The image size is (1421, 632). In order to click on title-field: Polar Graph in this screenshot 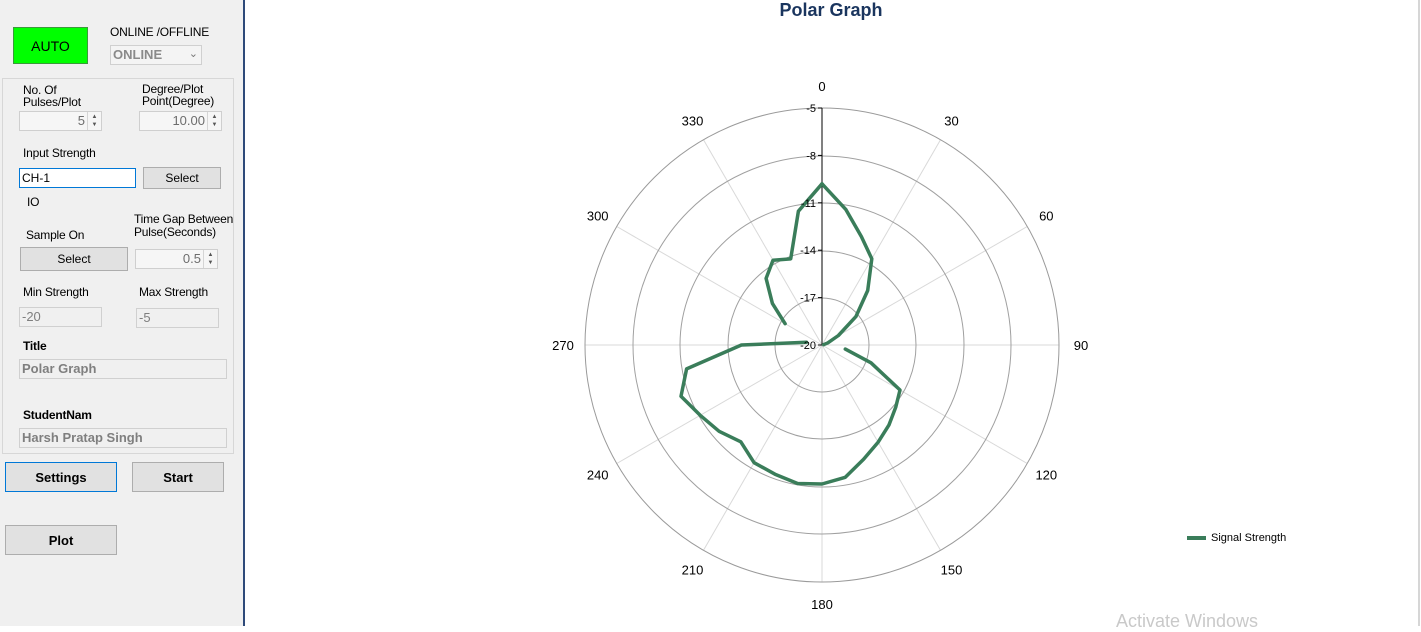, I will do `click(123, 369)`.